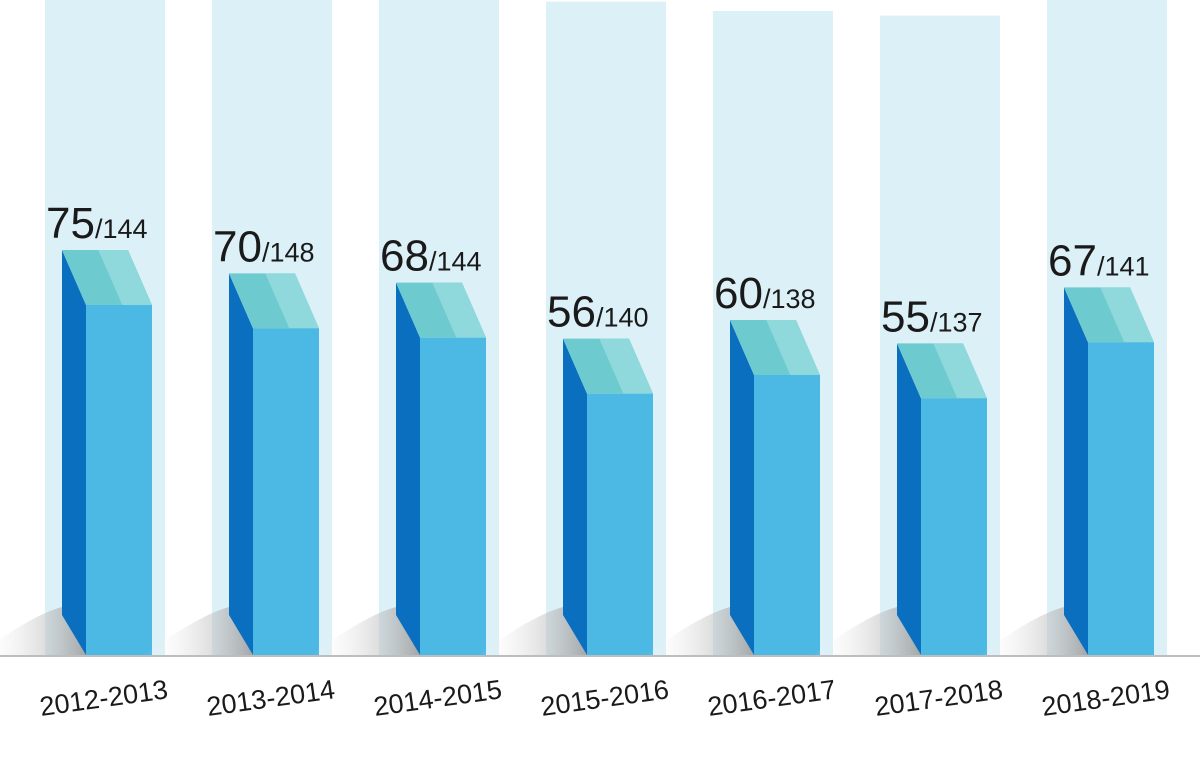  What do you see at coordinates (622, 318) in the screenshot?
I see `data-label-total: /140` at bounding box center [622, 318].